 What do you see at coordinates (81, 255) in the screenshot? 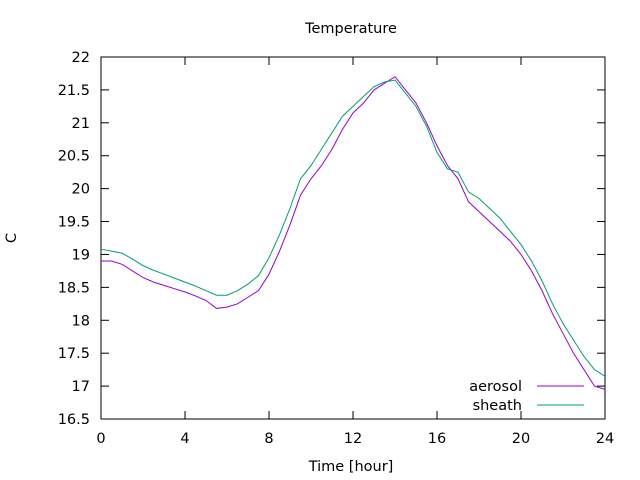
I see `y-tick-label: 19` at bounding box center [81, 255].